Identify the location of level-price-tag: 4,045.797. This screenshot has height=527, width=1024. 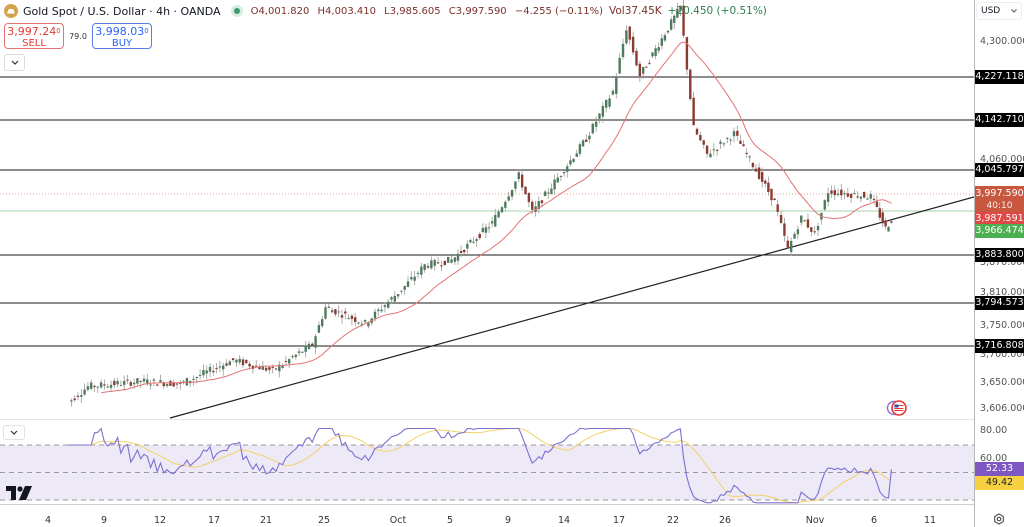
(999, 170).